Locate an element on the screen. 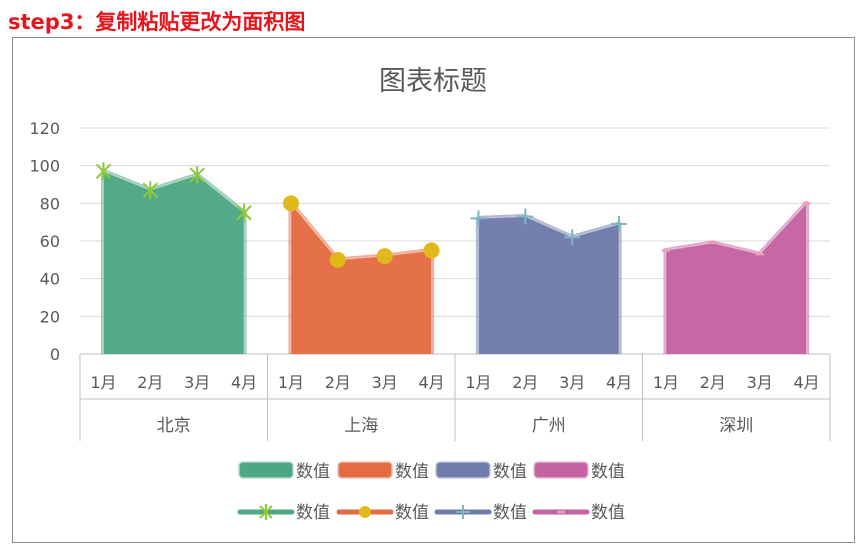 Image resolution: width=865 pixels, height=553 pixels. area-广州 is located at coordinates (549, 285).